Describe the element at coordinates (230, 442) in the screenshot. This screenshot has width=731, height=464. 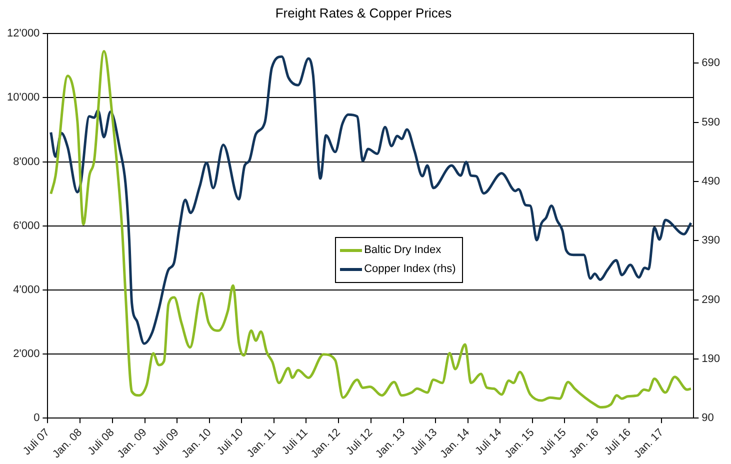
I see `x-tick-label: Juli 10` at that location.